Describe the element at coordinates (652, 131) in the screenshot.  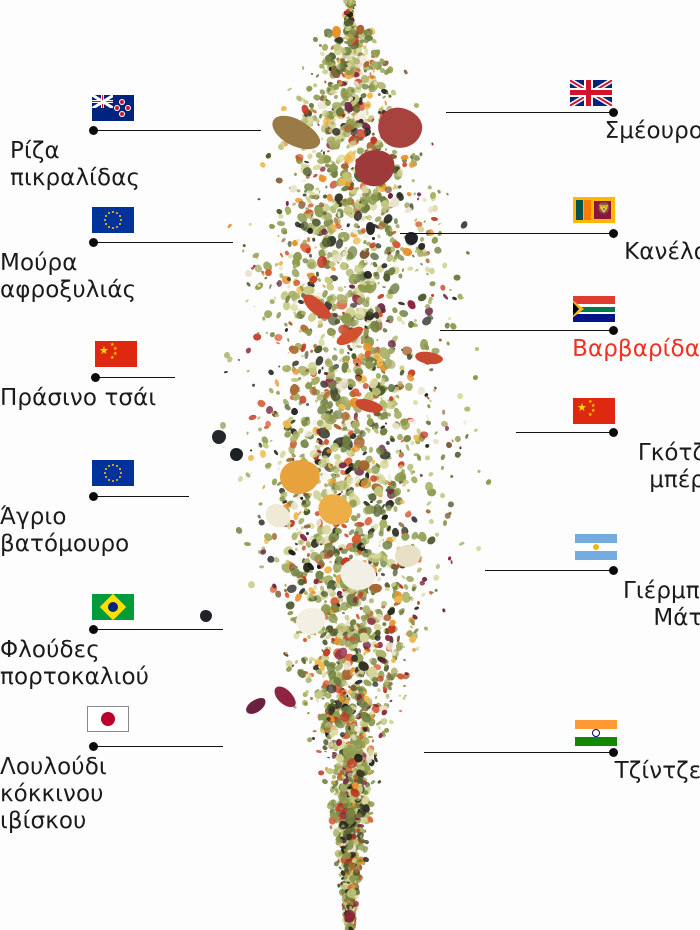
I see `callout-label-raspberry: Σμέουρο` at that location.